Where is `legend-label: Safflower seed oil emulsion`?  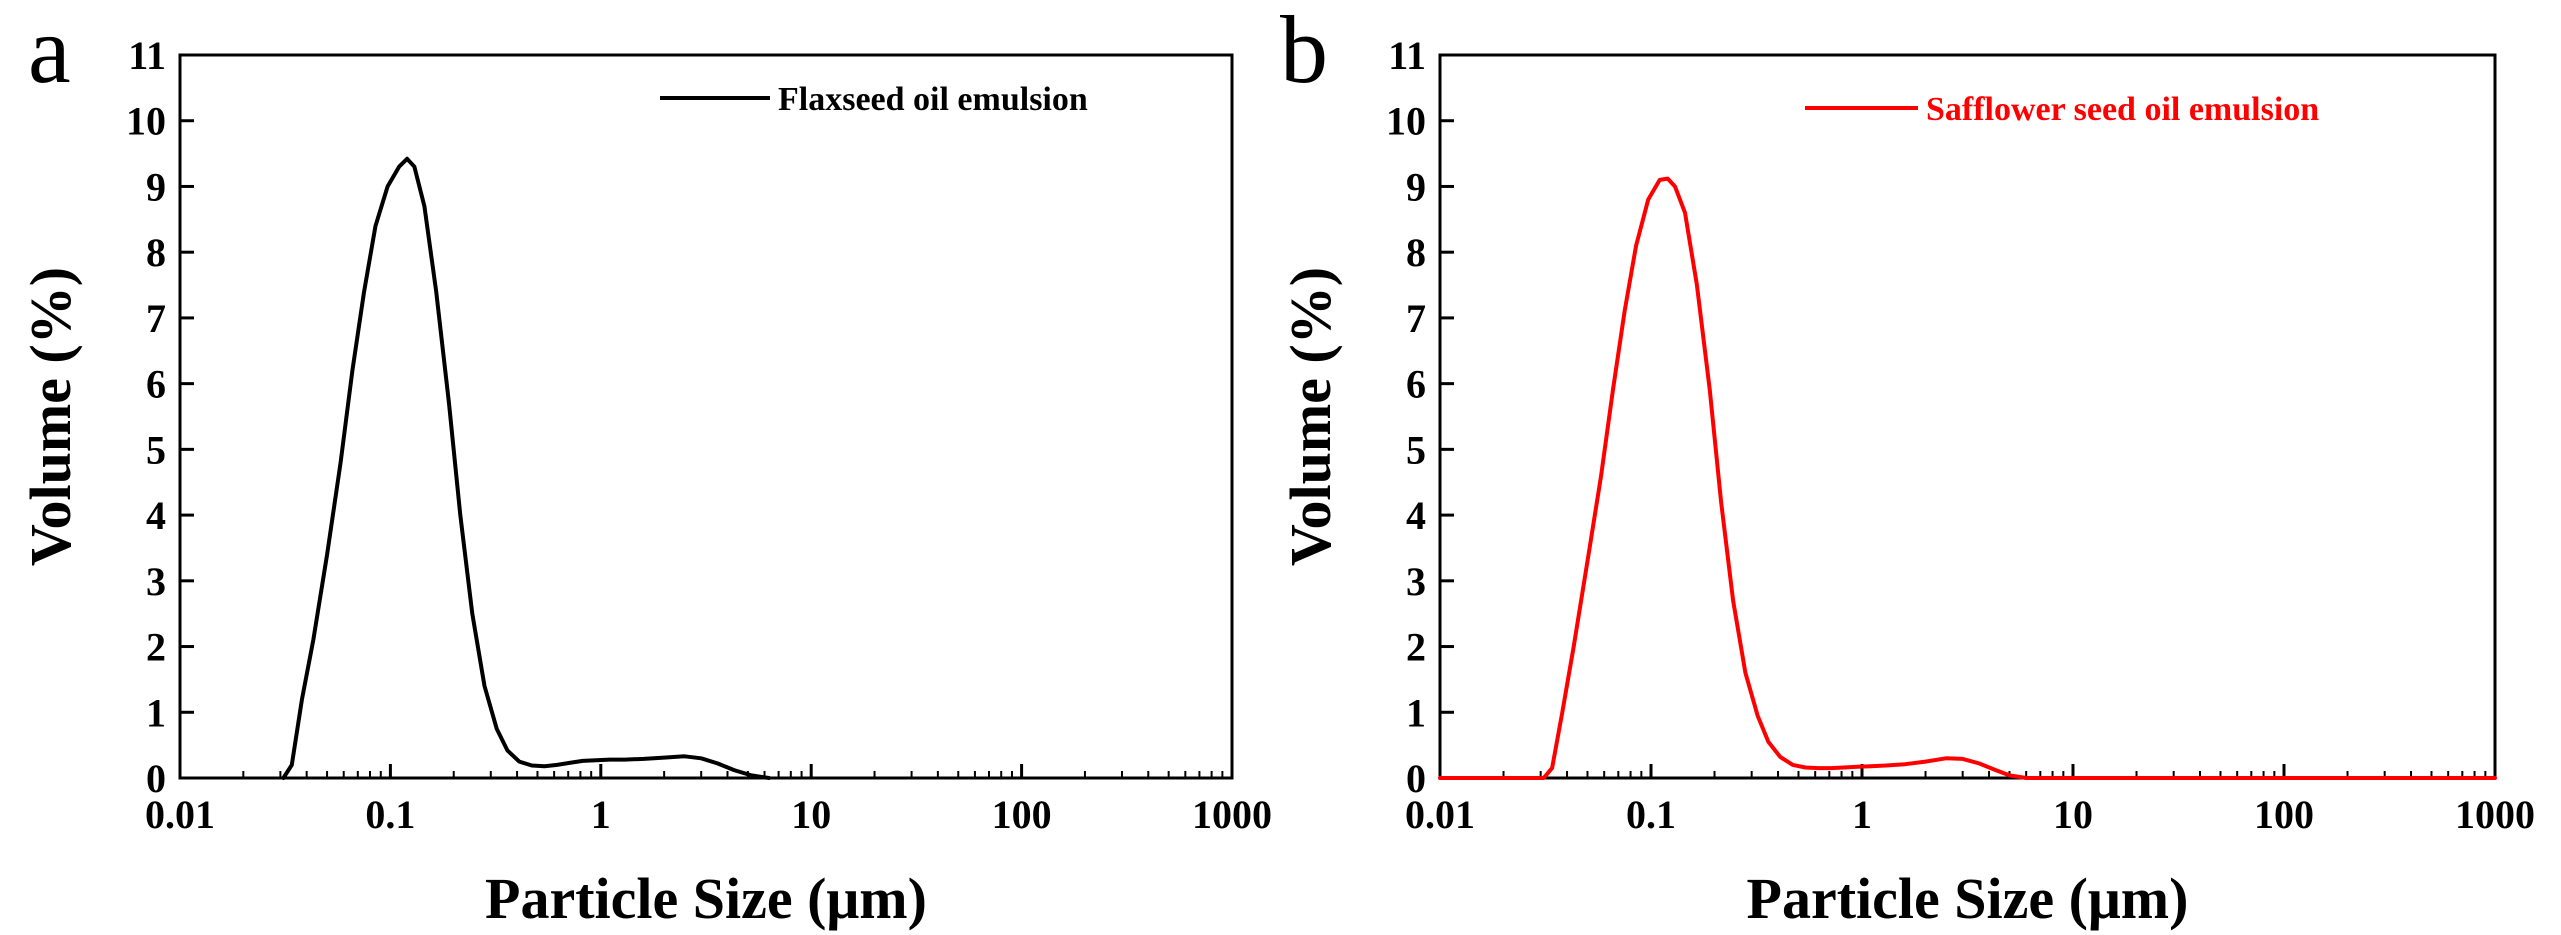 legend-label: Safflower seed oil emulsion is located at coordinates (2122, 109).